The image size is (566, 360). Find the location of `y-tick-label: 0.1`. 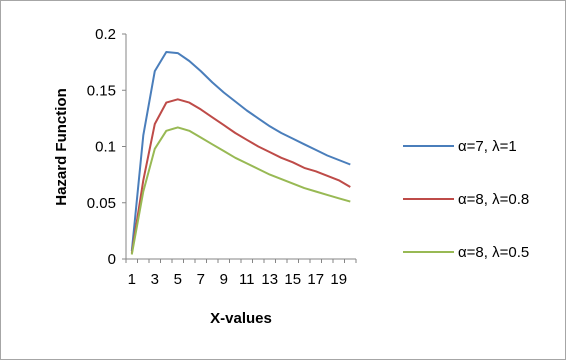

y-tick-label: 0.1 is located at coordinates (105, 147).